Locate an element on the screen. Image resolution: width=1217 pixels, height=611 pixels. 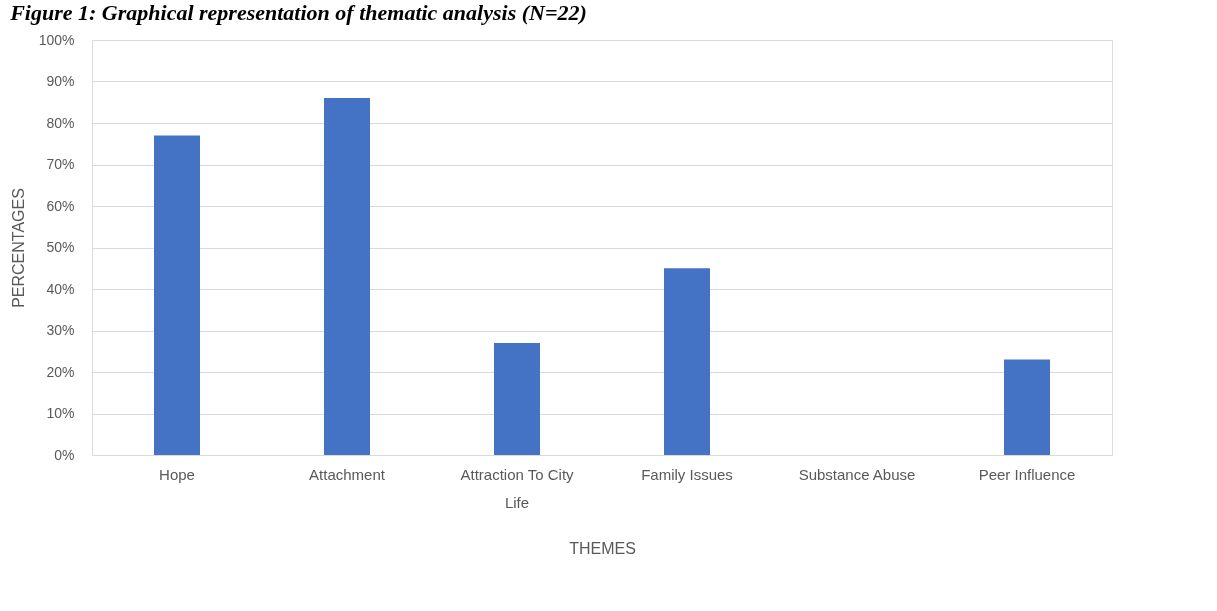
y-tick-label: 90% is located at coordinates (60, 81).